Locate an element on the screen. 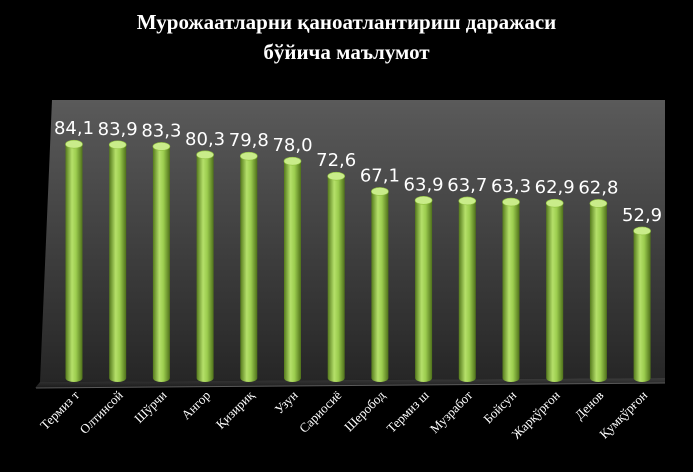 The height and width of the screenshot is (472, 693). category-label: Шеробод is located at coordinates (364, 410).